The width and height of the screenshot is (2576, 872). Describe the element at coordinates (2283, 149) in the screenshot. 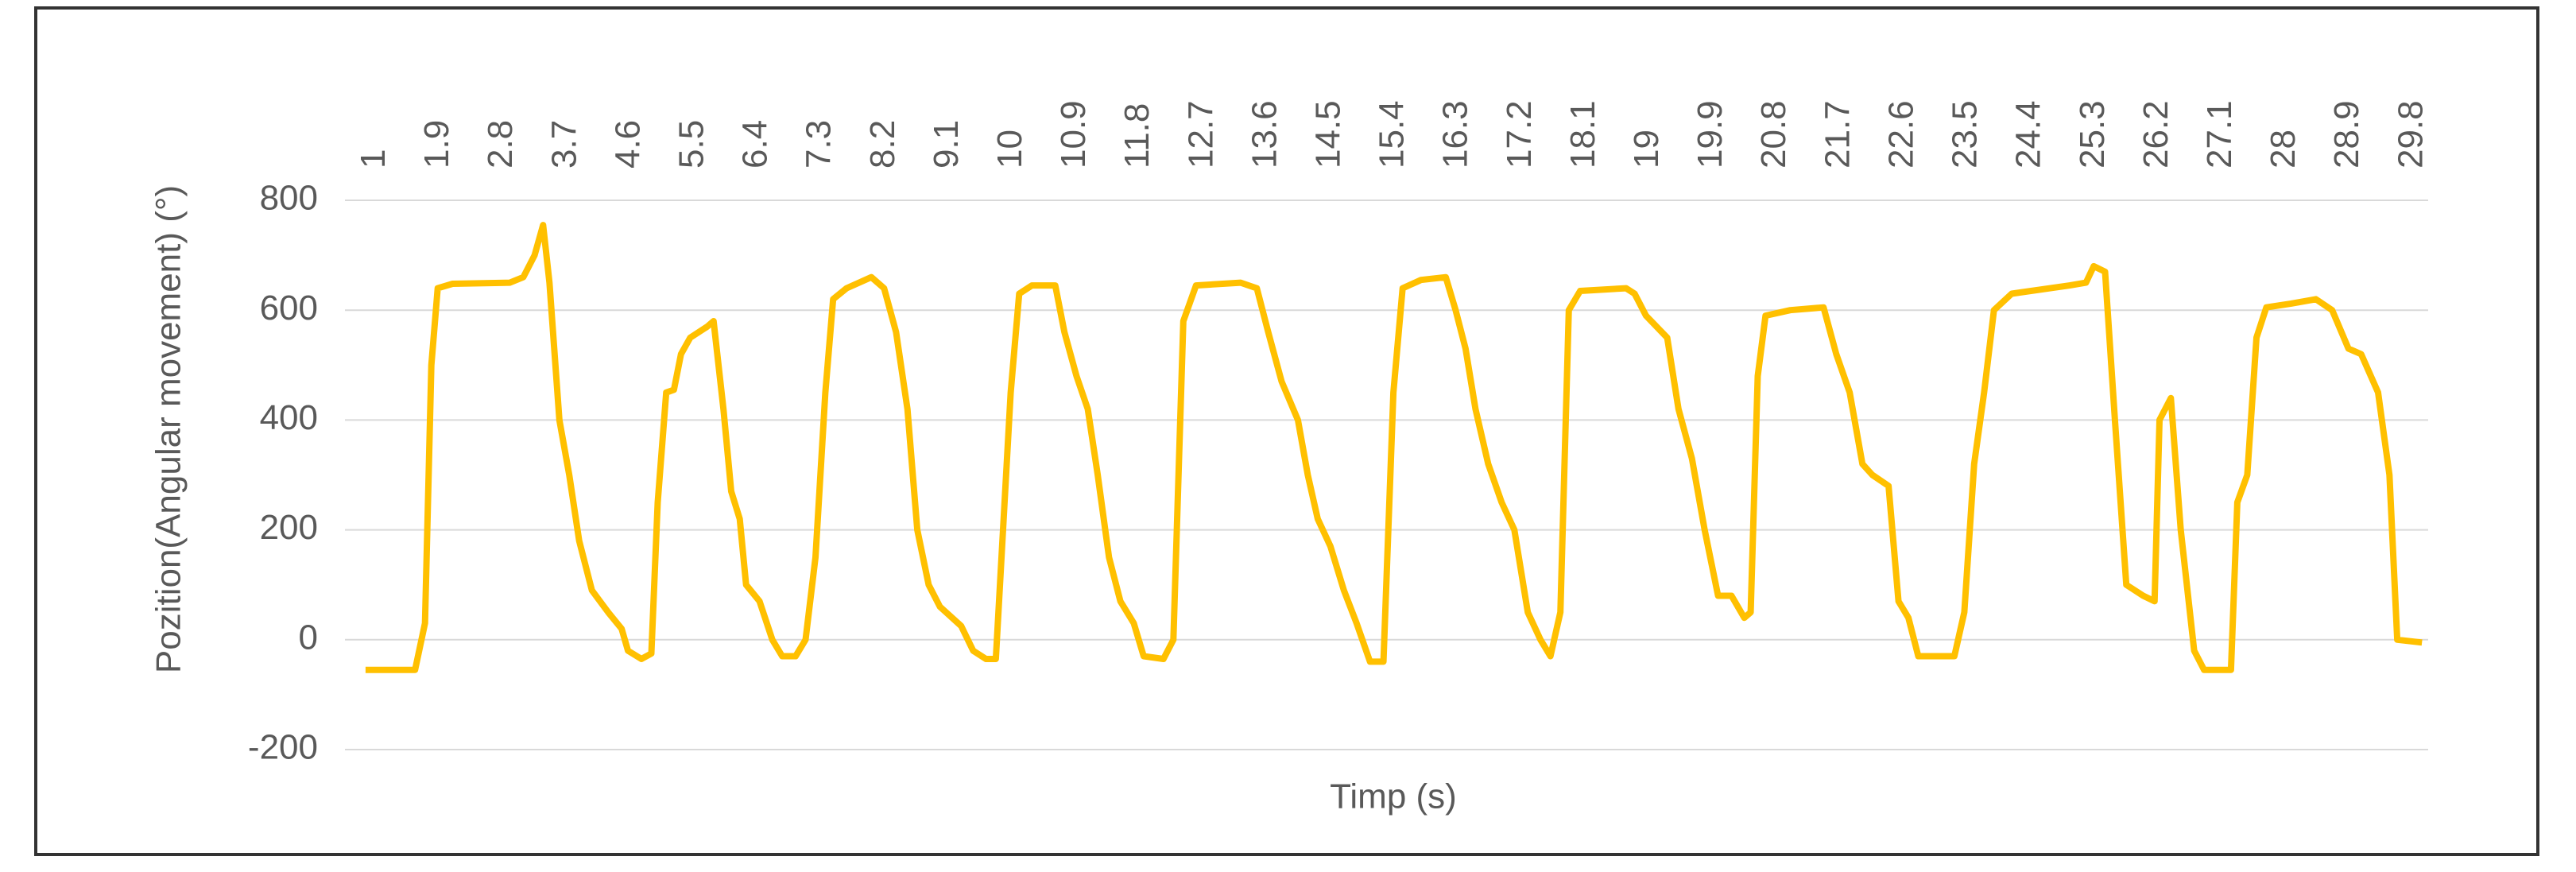

I see `x-tick-label: 28` at that location.